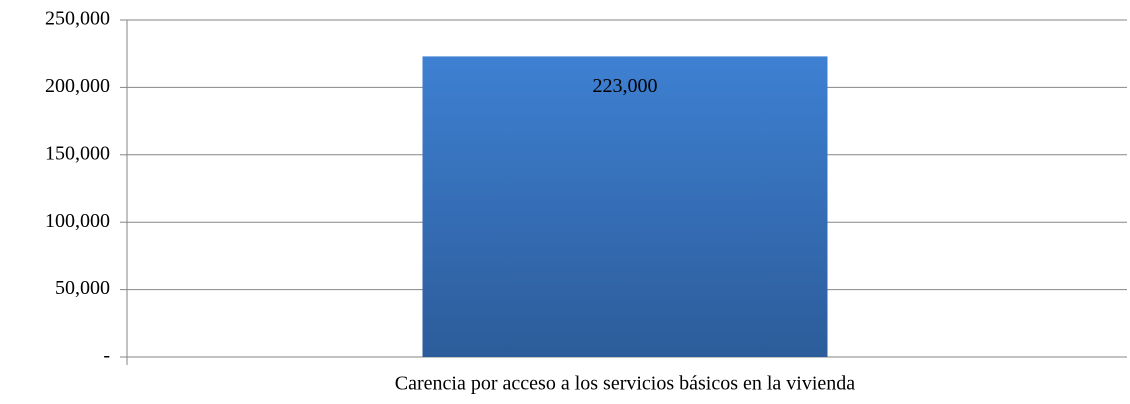 This screenshot has height=404, width=1130. What do you see at coordinates (82, 288) in the screenshot?
I see `y-tick-label: 50,000` at bounding box center [82, 288].